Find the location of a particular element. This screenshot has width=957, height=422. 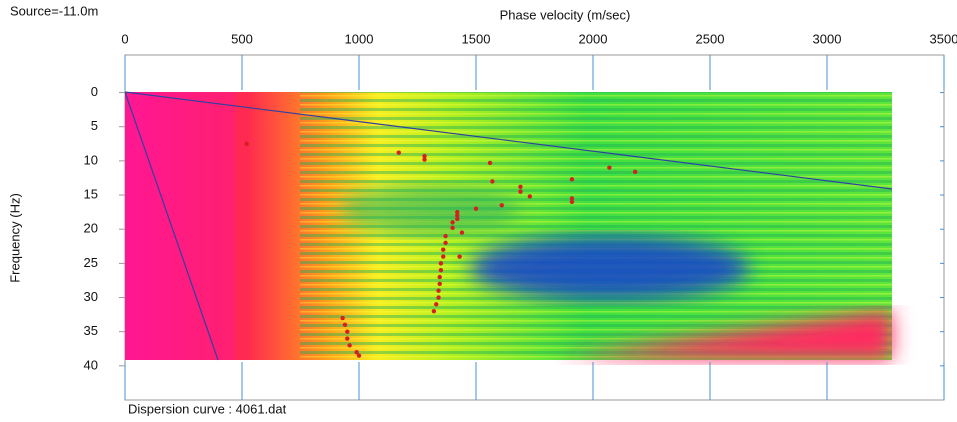

x-tick-label: 2000 is located at coordinates (593, 38).